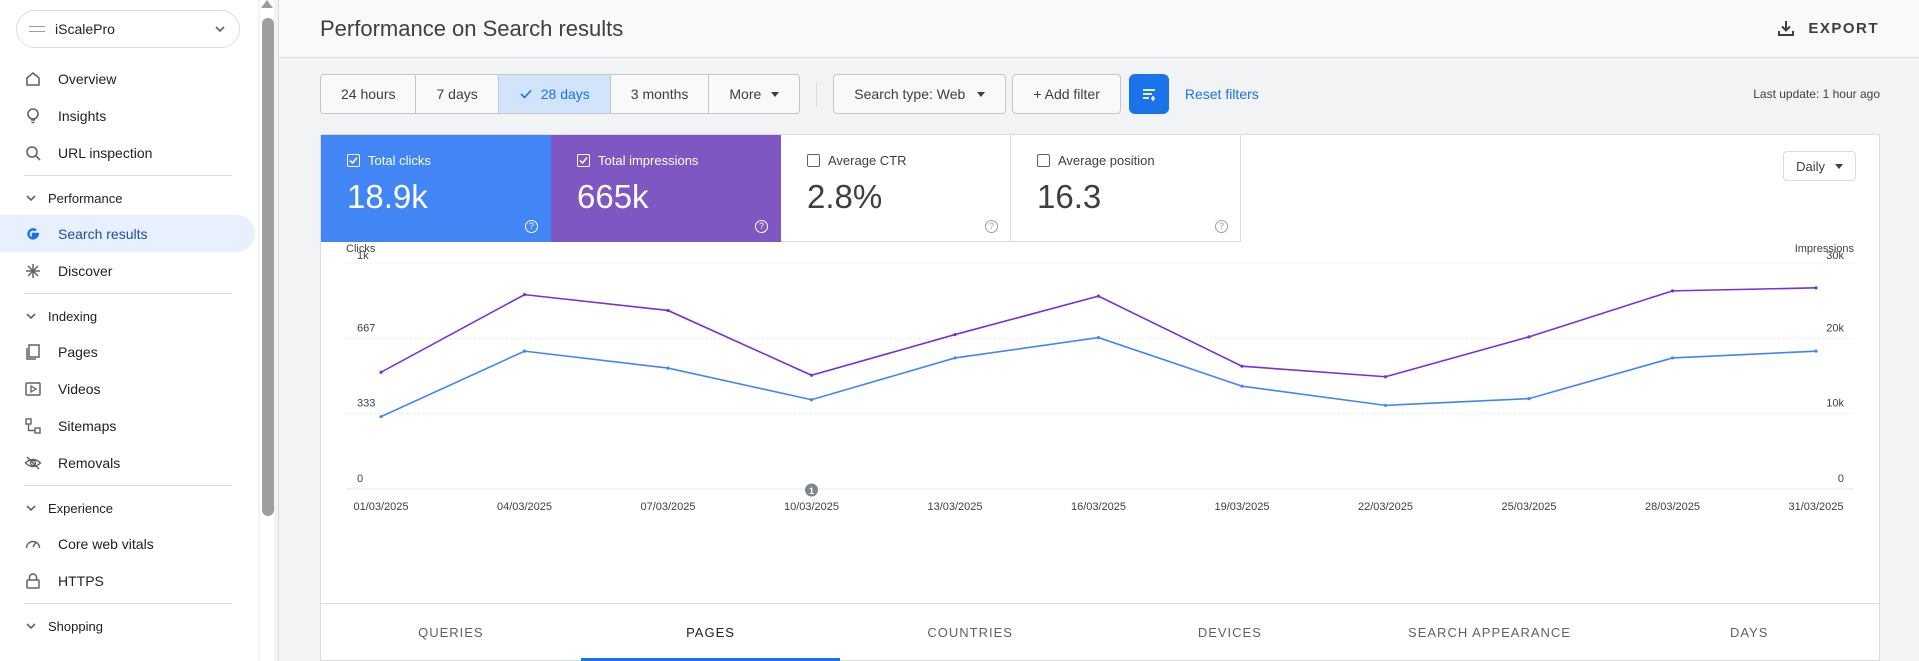 This screenshot has height=661, width=1919. Describe the element at coordinates (1841, 479) in the screenshot. I see `y-tick-right: 0` at that location.